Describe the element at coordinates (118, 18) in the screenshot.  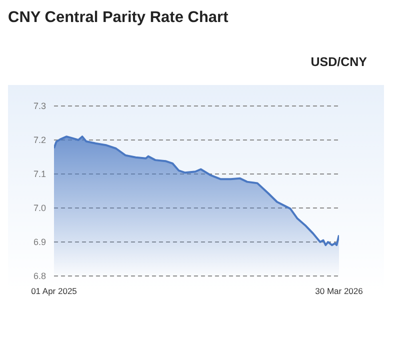
I see `chart-title: CNY Central Parity Rate Chart` at that location.